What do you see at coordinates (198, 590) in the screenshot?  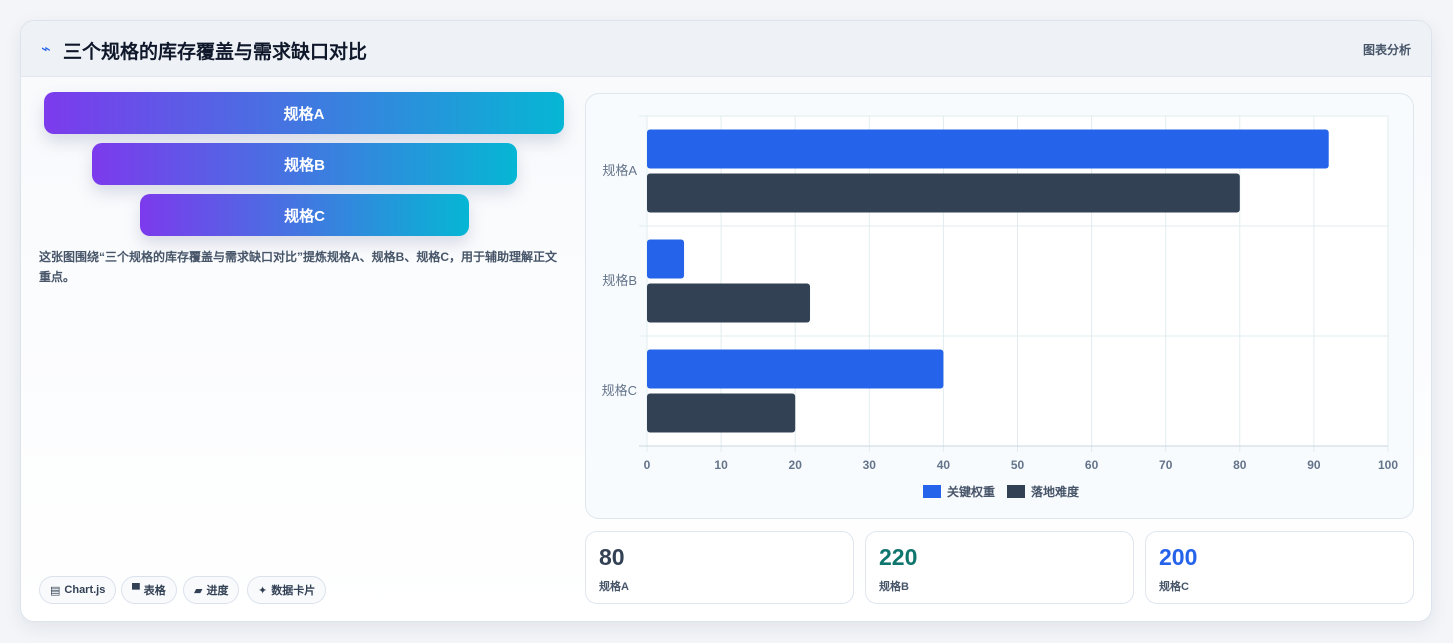 I see `progress-icon: ▰` at bounding box center [198, 590].